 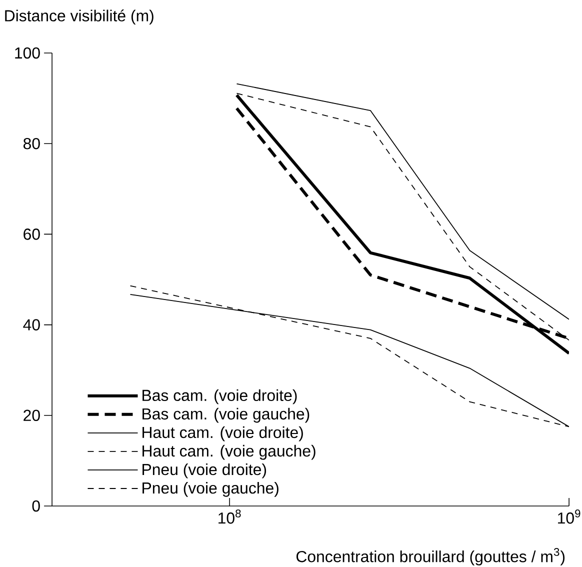 What do you see at coordinates (27, 53) in the screenshot?
I see `y-tick-label: 100` at bounding box center [27, 53].